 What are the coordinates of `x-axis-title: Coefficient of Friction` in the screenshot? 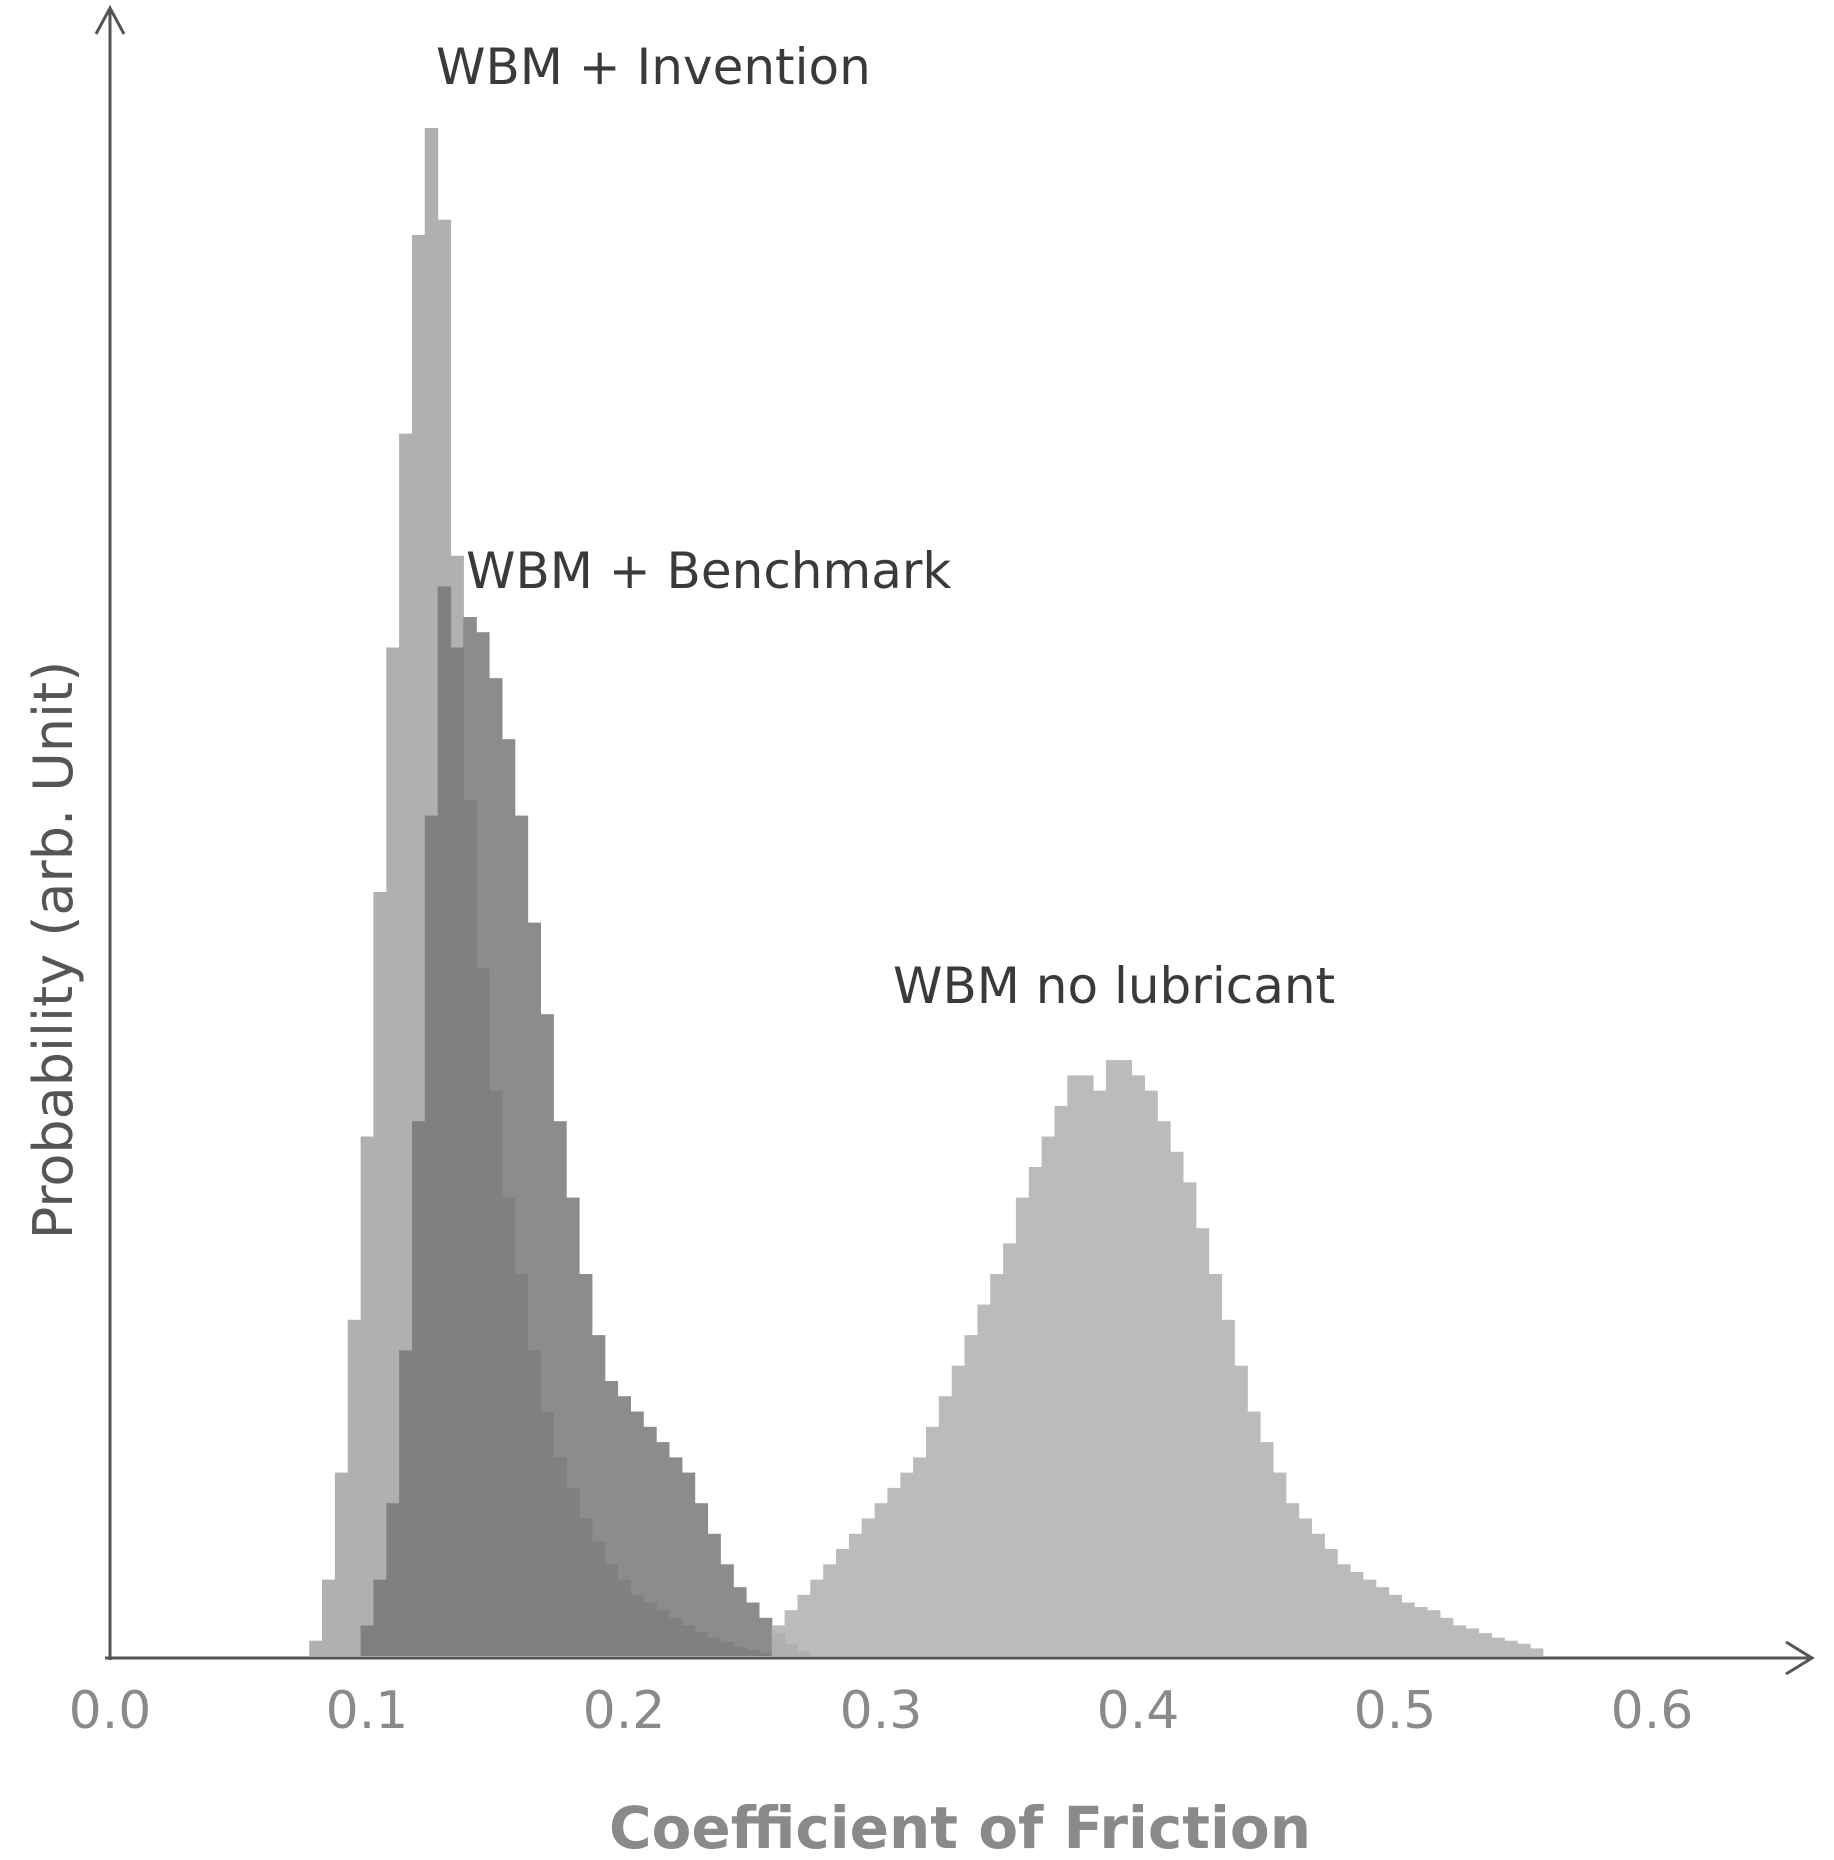 It's located at (960, 1827).